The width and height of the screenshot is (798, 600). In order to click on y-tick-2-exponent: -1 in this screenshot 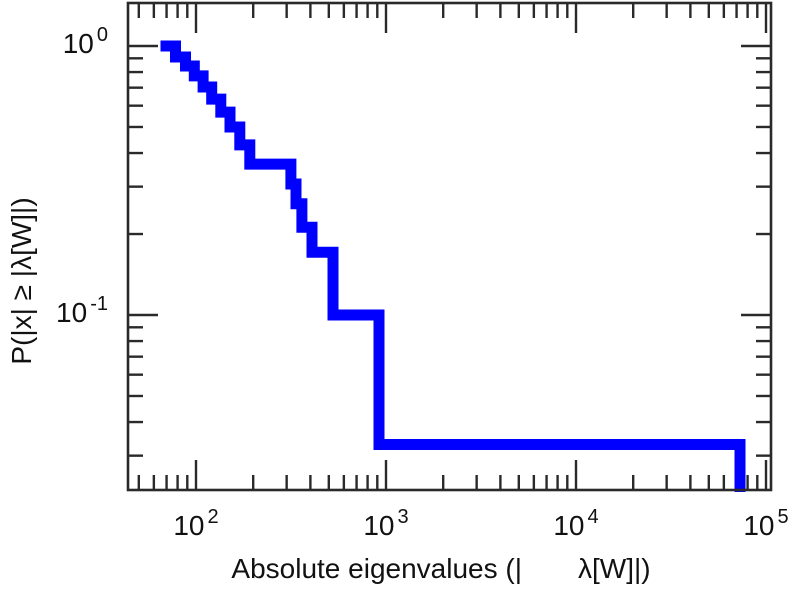, I will do `click(99, 304)`.